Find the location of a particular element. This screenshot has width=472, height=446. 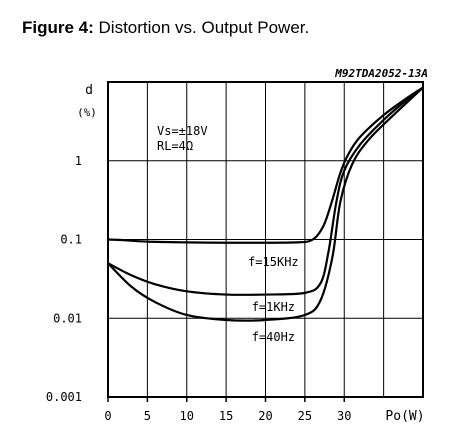

y-axis-label-unit: (%) is located at coordinates (87, 112).